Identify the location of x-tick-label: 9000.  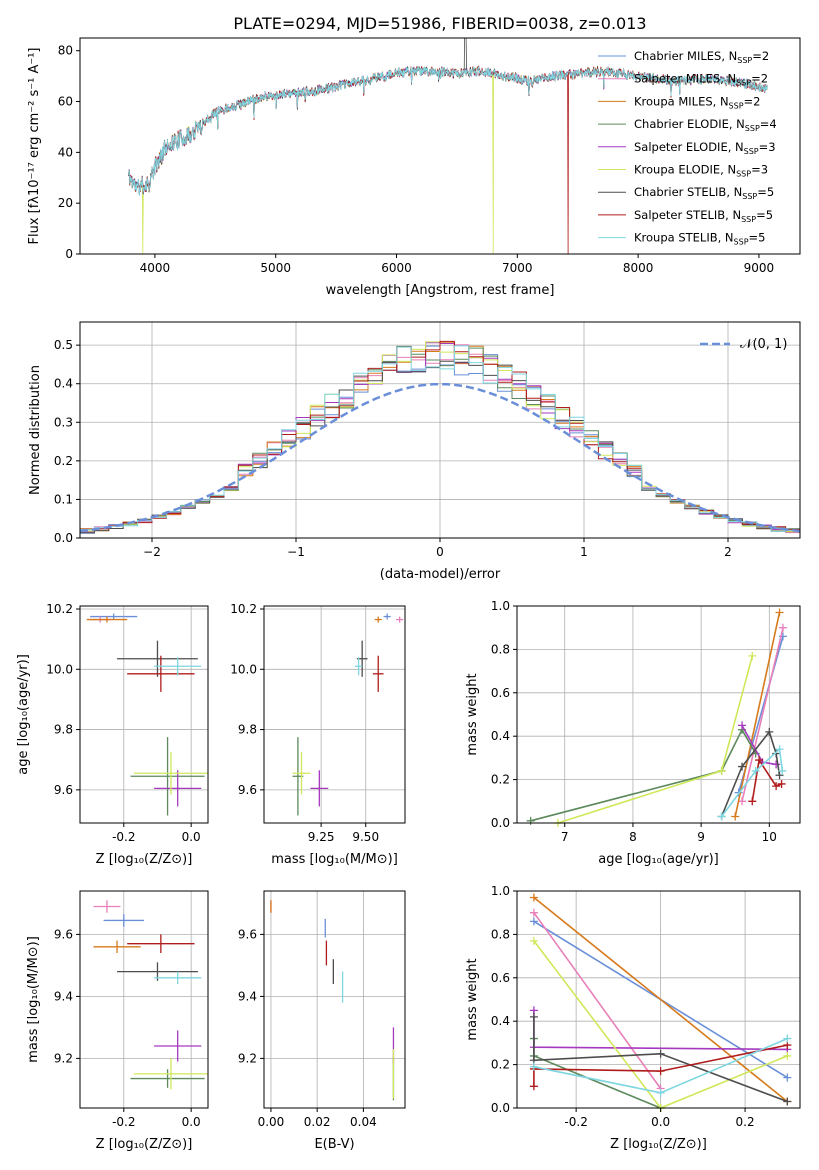
(759, 268).